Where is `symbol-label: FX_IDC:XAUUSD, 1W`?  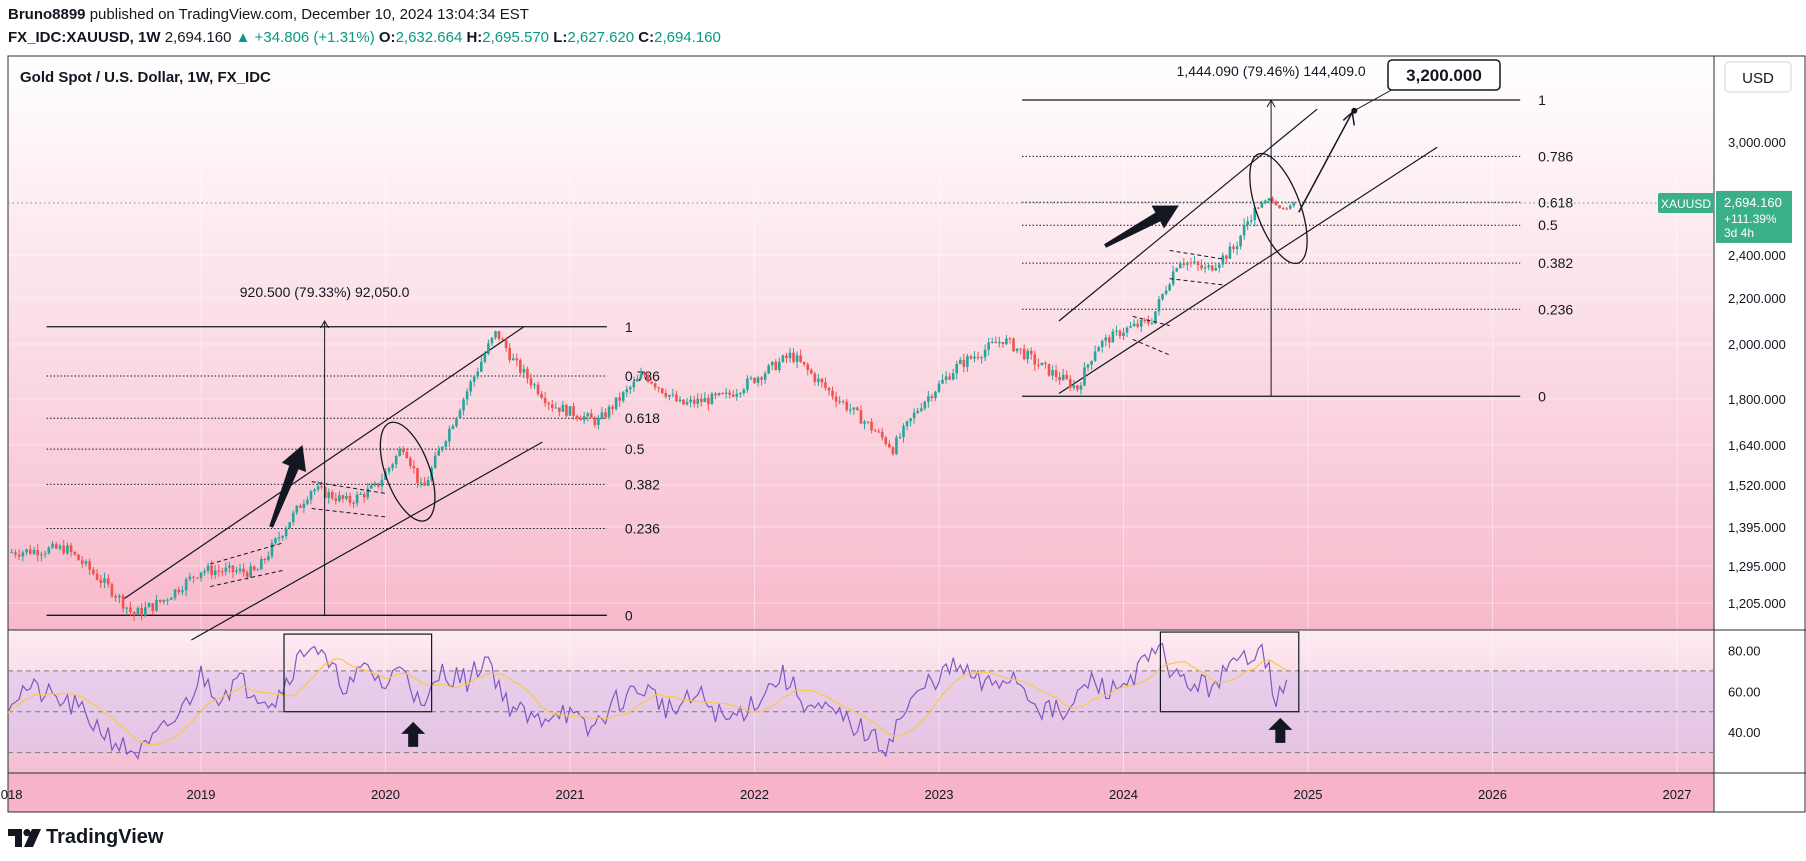
symbol-label: FX_IDC:XAUUSD, 1W is located at coordinates (84, 37).